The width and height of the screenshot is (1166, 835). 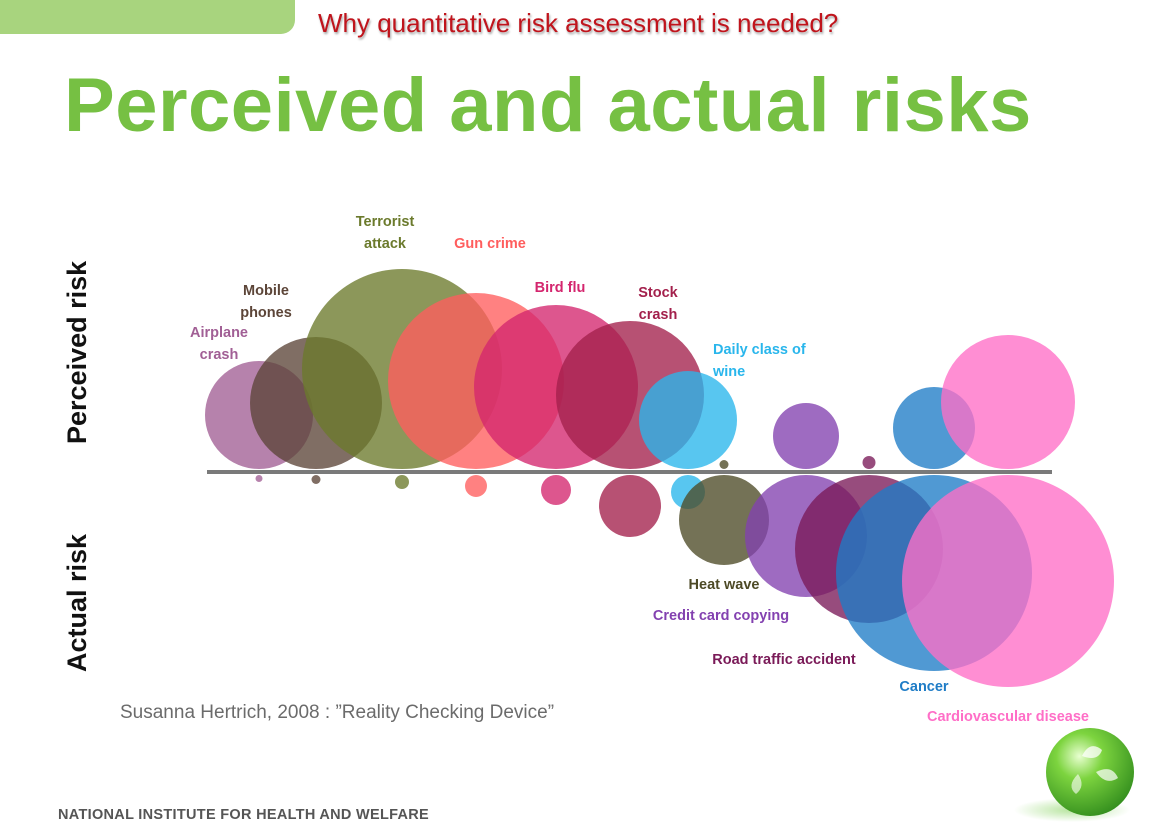 I want to click on label-line: Gun crime, so click(x=490, y=244).